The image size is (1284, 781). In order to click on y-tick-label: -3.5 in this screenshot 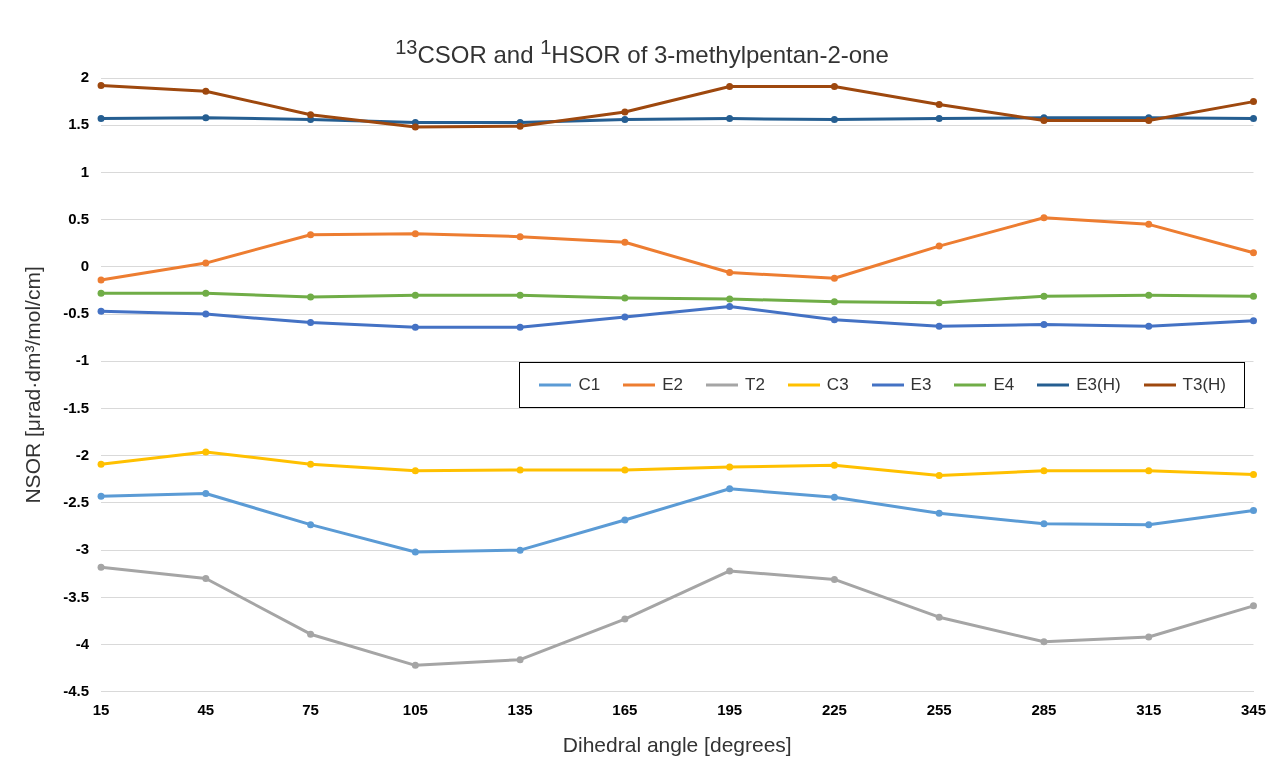, I will do `click(76, 596)`.